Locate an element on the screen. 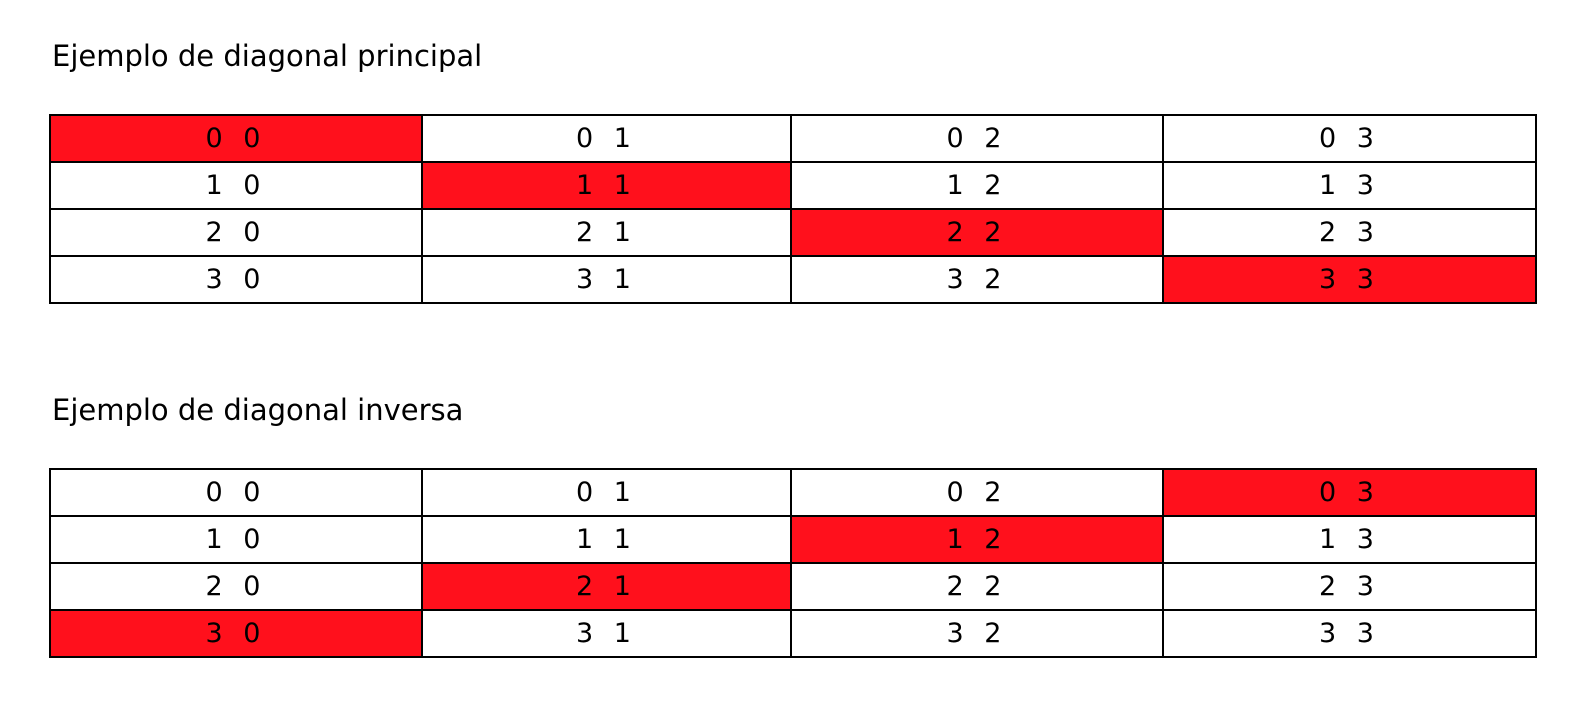 The image size is (1584, 708). highlighted-cell: 2 2 is located at coordinates (977, 232).